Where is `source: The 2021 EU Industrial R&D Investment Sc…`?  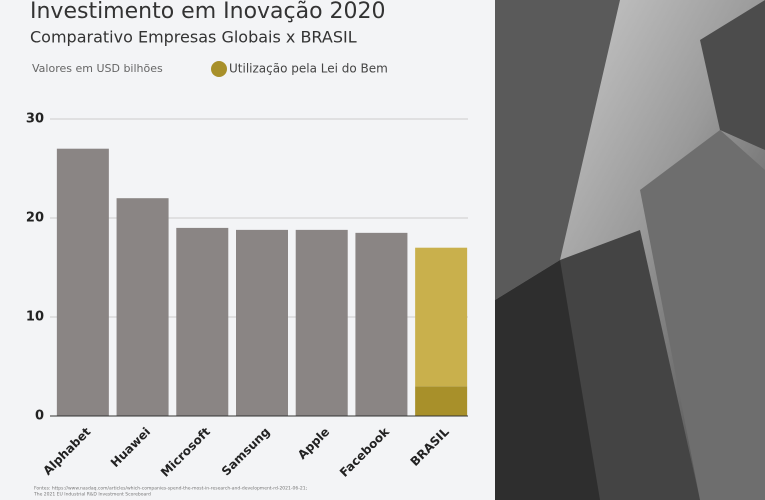 source: The 2021 EU Industrial R&D Investment Sc… is located at coordinates (92, 495).